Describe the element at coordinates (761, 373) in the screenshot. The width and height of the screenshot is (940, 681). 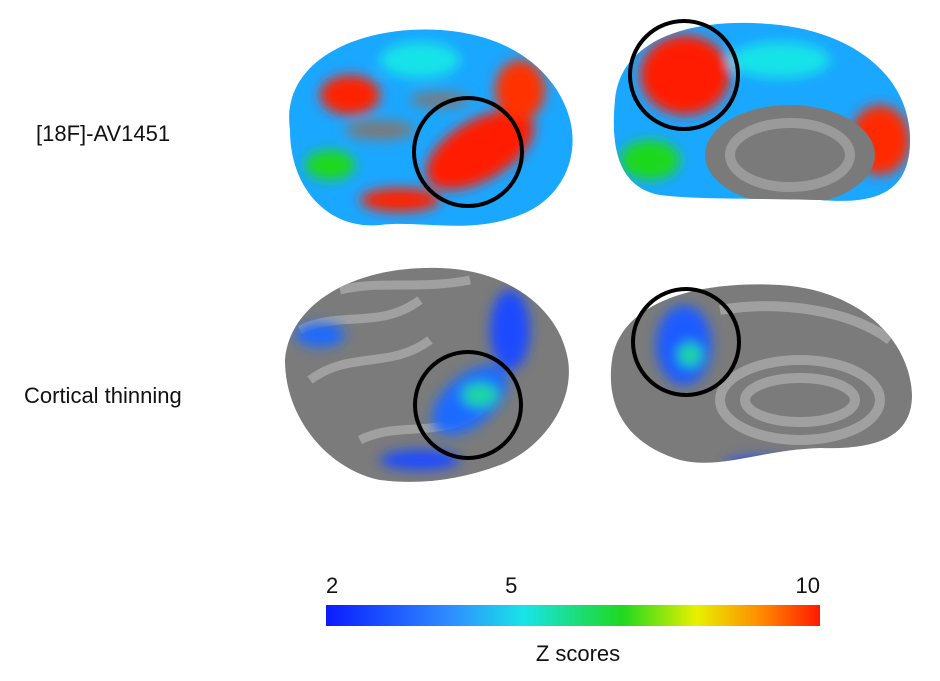
I see `brain-medial-thinning` at that location.